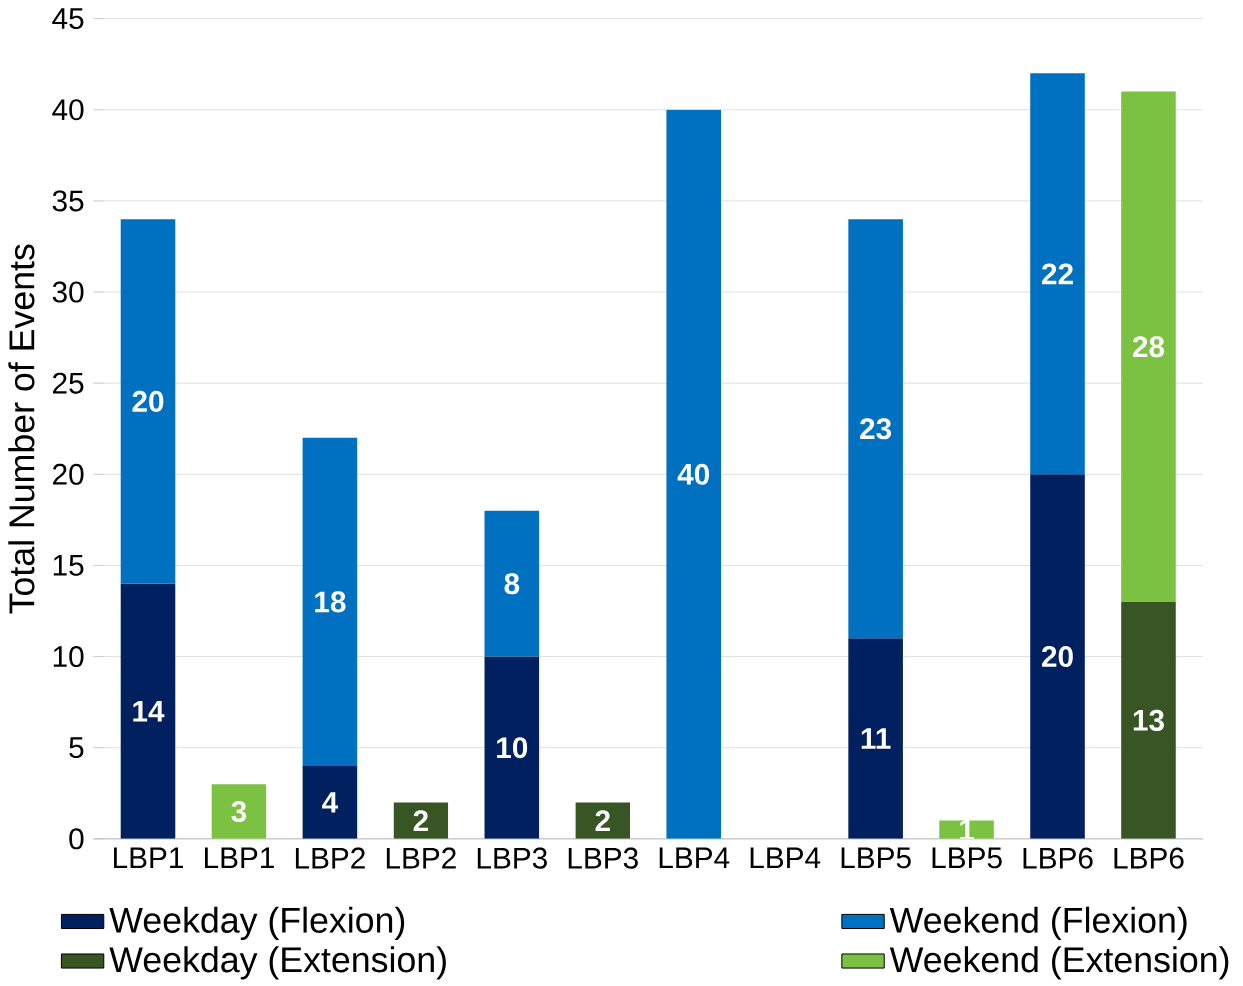 Image resolution: width=1243 pixels, height=986 pixels. Describe the element at coordinates (68, 474) in the screenshot. I see `y-tick-label: 20` at that location.